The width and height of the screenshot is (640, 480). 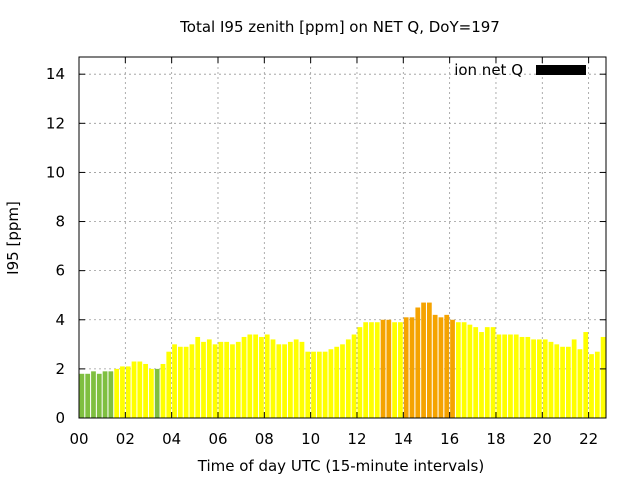 What do you see at coordinates (356, 439) in the screenshot?
I see `x-tick-label: 12` at bounding box center [356, 439].